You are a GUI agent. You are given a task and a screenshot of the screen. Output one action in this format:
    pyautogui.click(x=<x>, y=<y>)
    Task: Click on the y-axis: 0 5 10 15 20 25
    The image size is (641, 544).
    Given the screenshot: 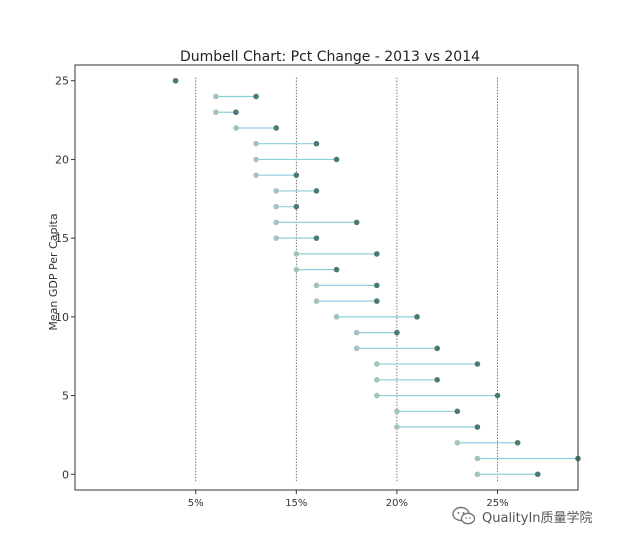 What is the action you would take?
    pyautogui.click(x=65, y=278)
    